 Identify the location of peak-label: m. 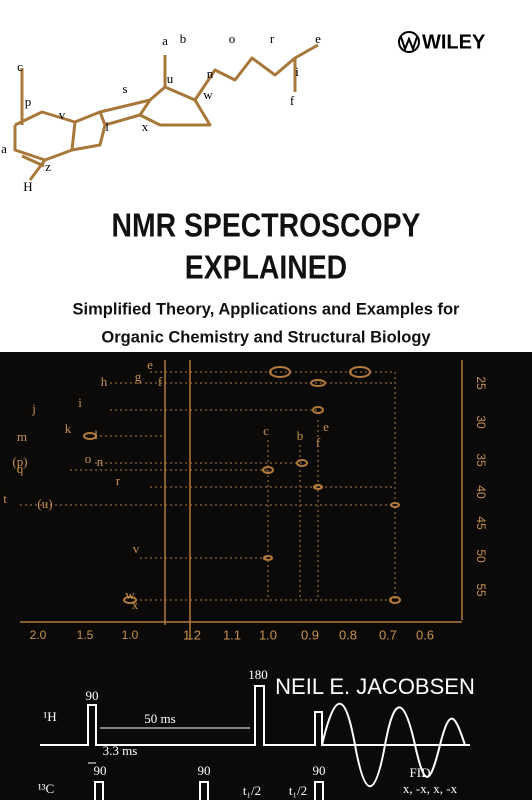
(22, 436).